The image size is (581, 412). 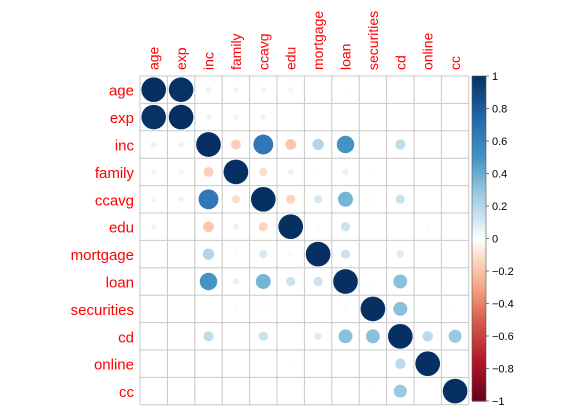 I want to click on colorbar-tick-label: 1, so click(x=495, y=77).